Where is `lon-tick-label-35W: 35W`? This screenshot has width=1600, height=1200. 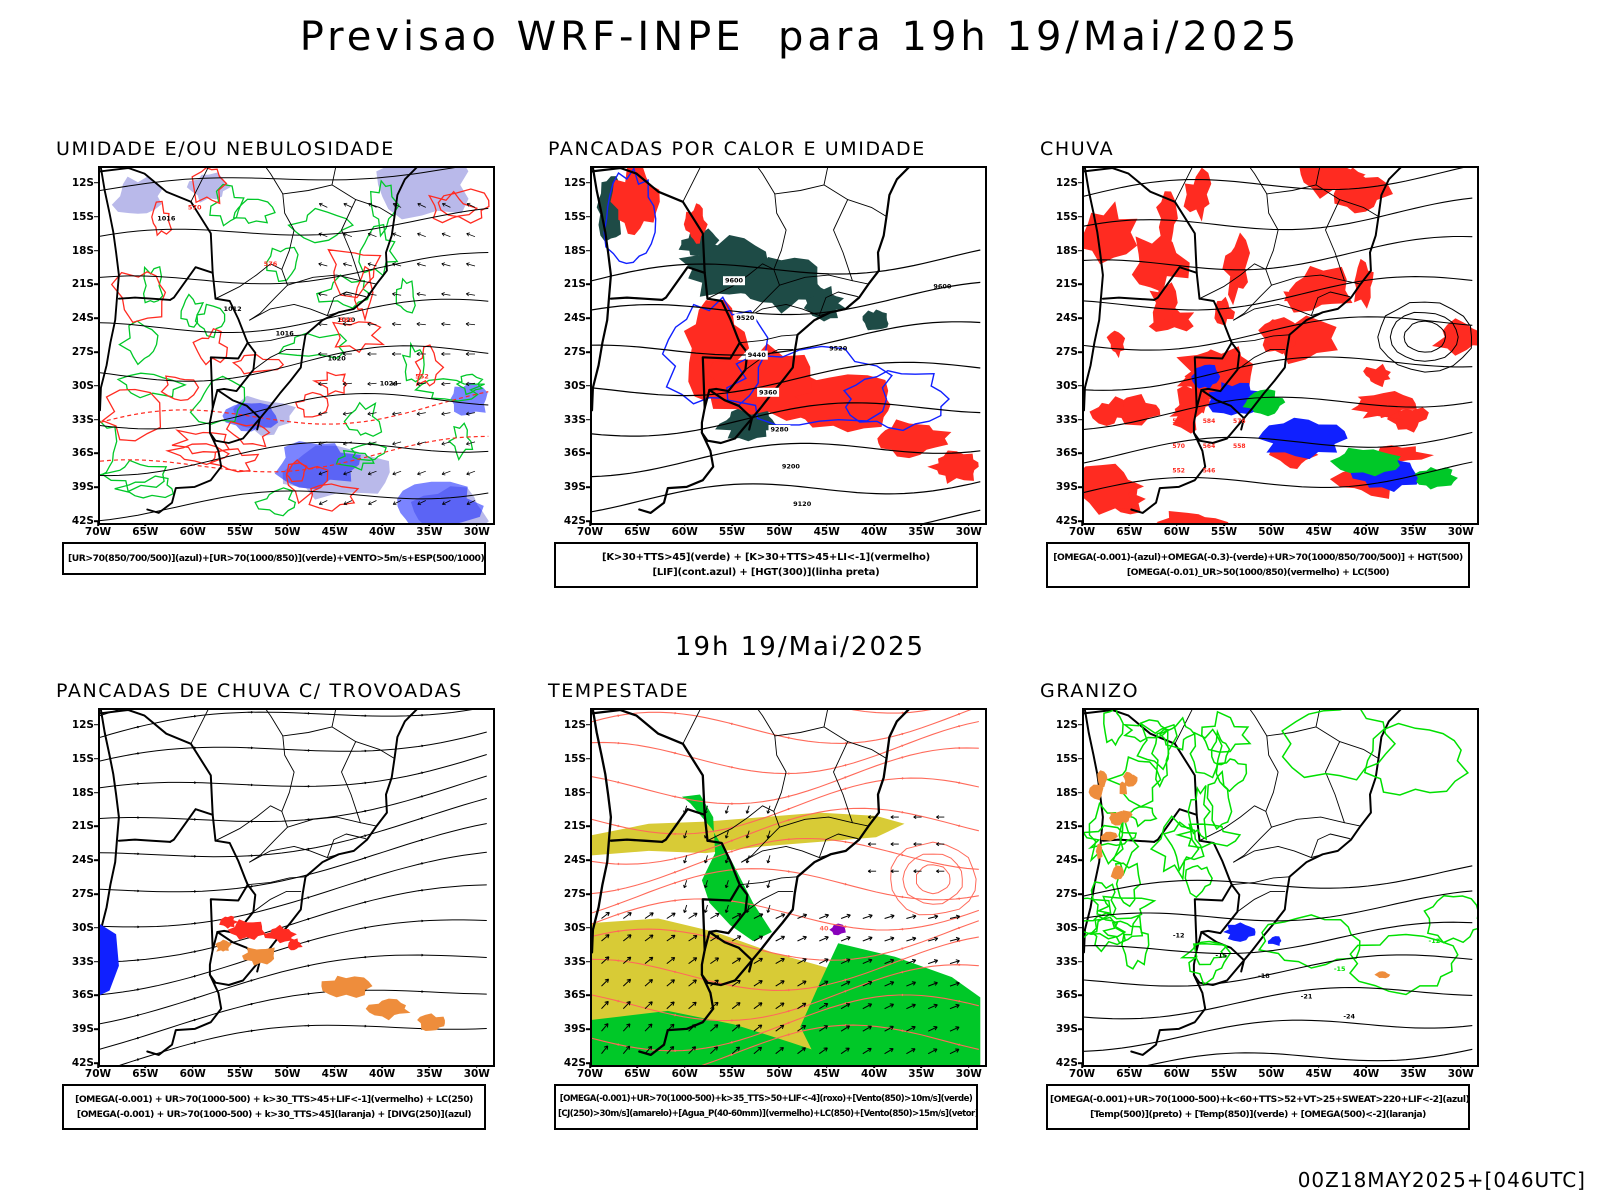
lon-tick-label-35W: 35W is located at coordinates (429, 1074).